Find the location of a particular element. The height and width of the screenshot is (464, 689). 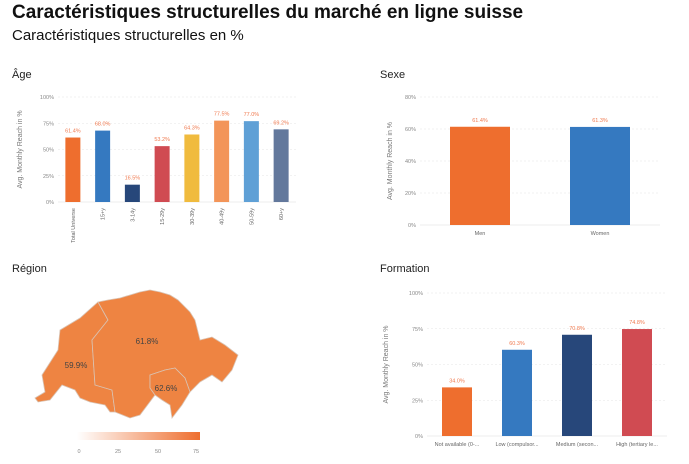

data-label: 69.2% is located at coordinates (281, 123).